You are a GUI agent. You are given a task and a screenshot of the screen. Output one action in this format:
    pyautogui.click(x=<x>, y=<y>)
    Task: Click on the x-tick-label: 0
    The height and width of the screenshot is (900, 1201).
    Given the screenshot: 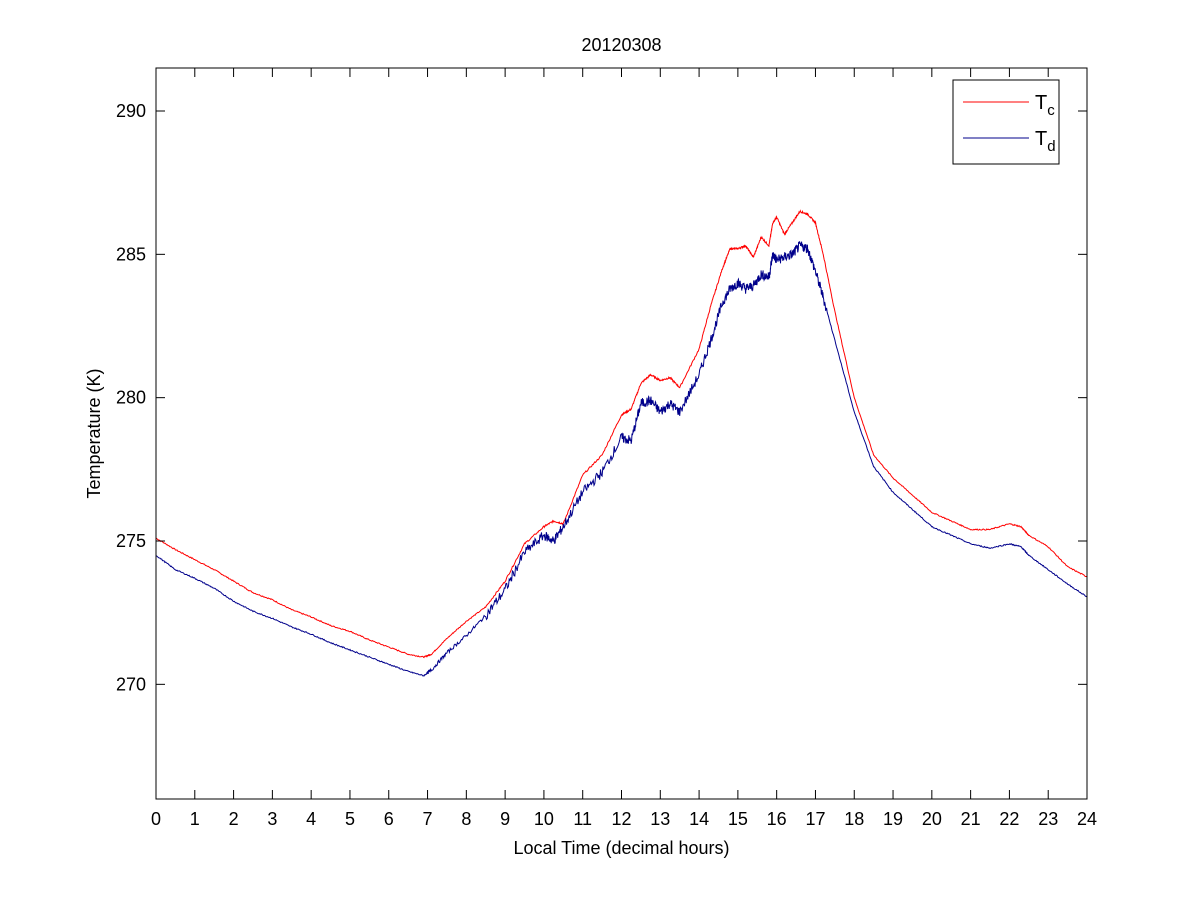 What is the action you would take?
    pyautogui.click(x=156, y=819)
    